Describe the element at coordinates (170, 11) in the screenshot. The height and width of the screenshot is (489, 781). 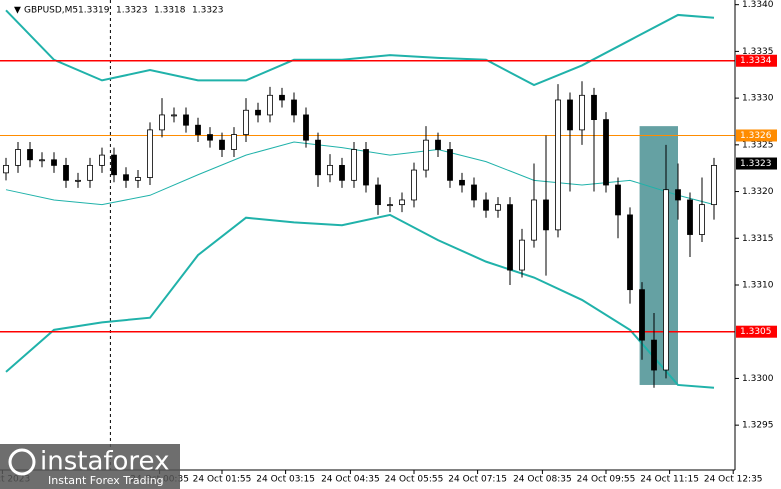
I see `header-value: 1.3318` at that location.